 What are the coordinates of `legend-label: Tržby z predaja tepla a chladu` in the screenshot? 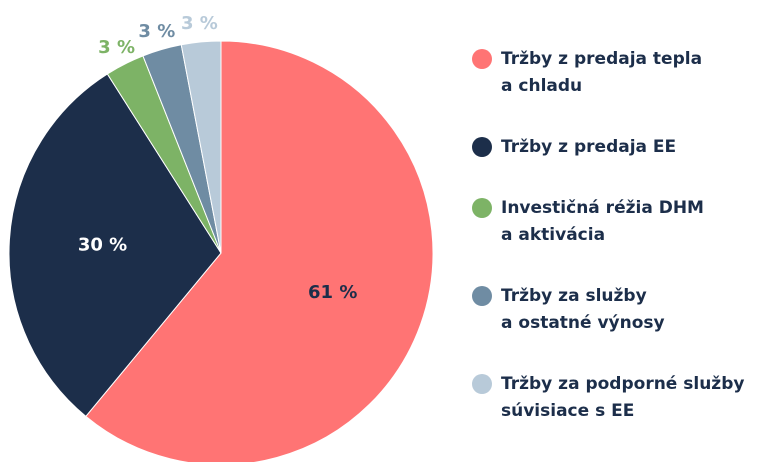 It's located at (602, 72).